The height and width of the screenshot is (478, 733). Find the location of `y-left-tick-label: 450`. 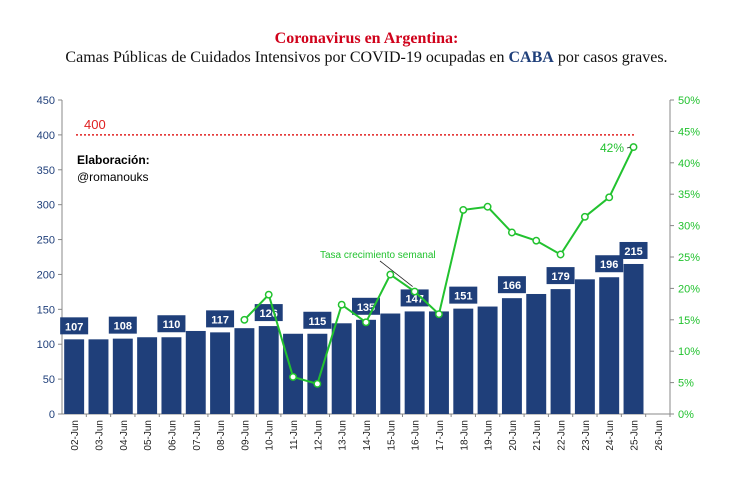

y-left-tick-label: 450 is located at coordinates (46, 101).